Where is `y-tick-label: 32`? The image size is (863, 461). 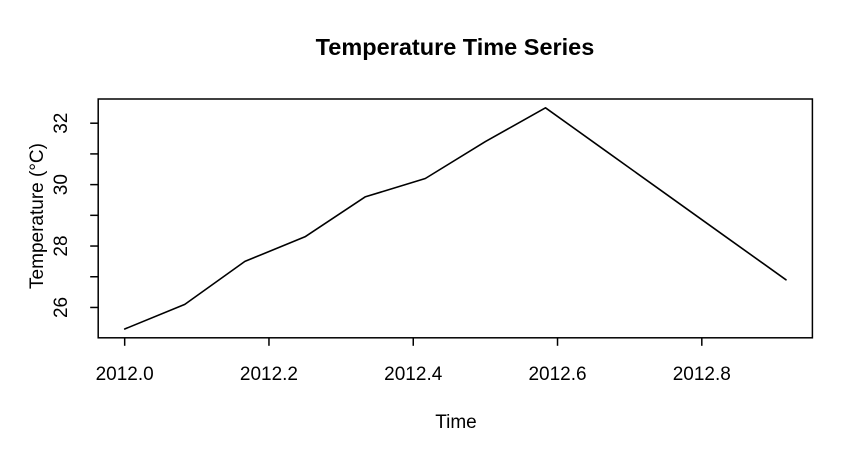 y-tick-label: 32 is located at coordinates (61, 123).